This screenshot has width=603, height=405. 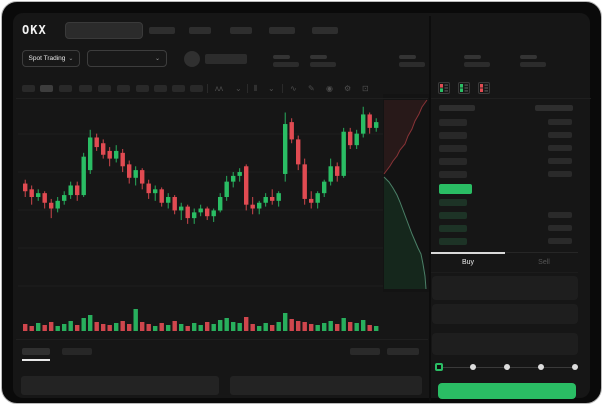 I want to click on book-asks-icon, so click(x=484, y=88).